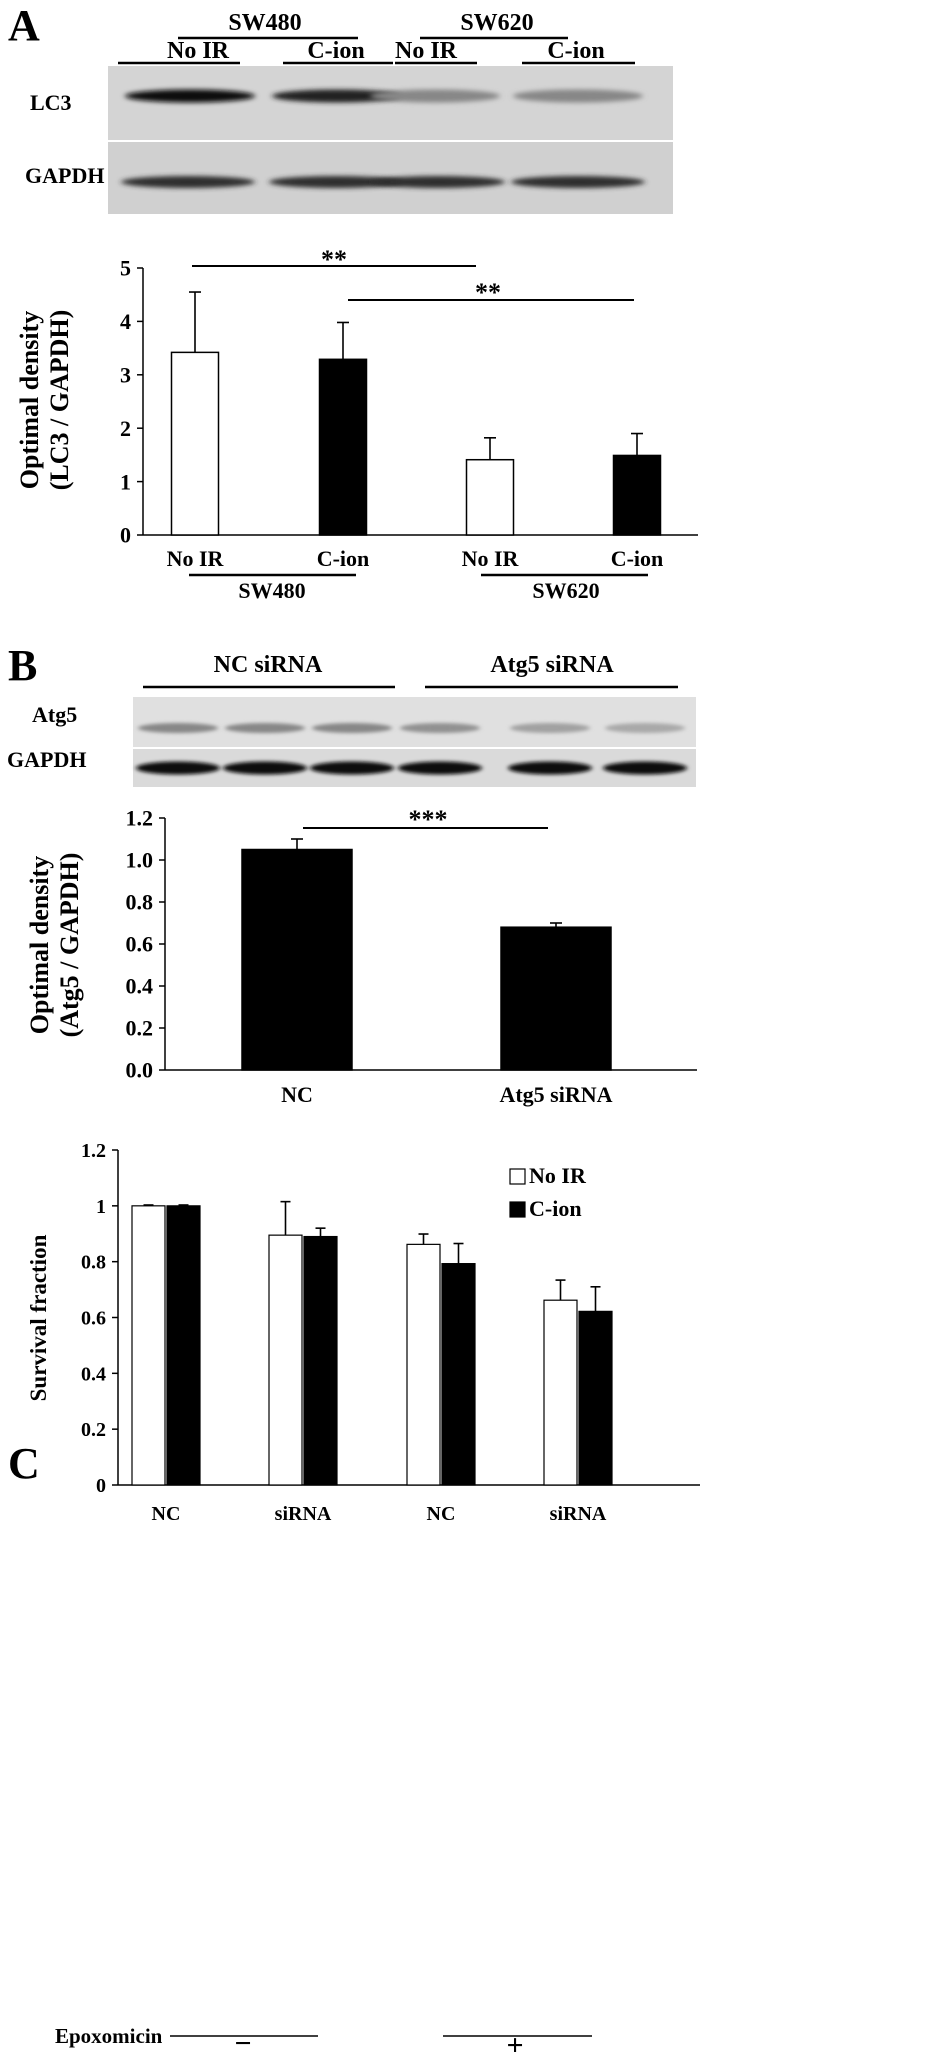  Describe the element at coordinates (22, 665) in the screenshot. I see `panel-b-letter: B` at that location.